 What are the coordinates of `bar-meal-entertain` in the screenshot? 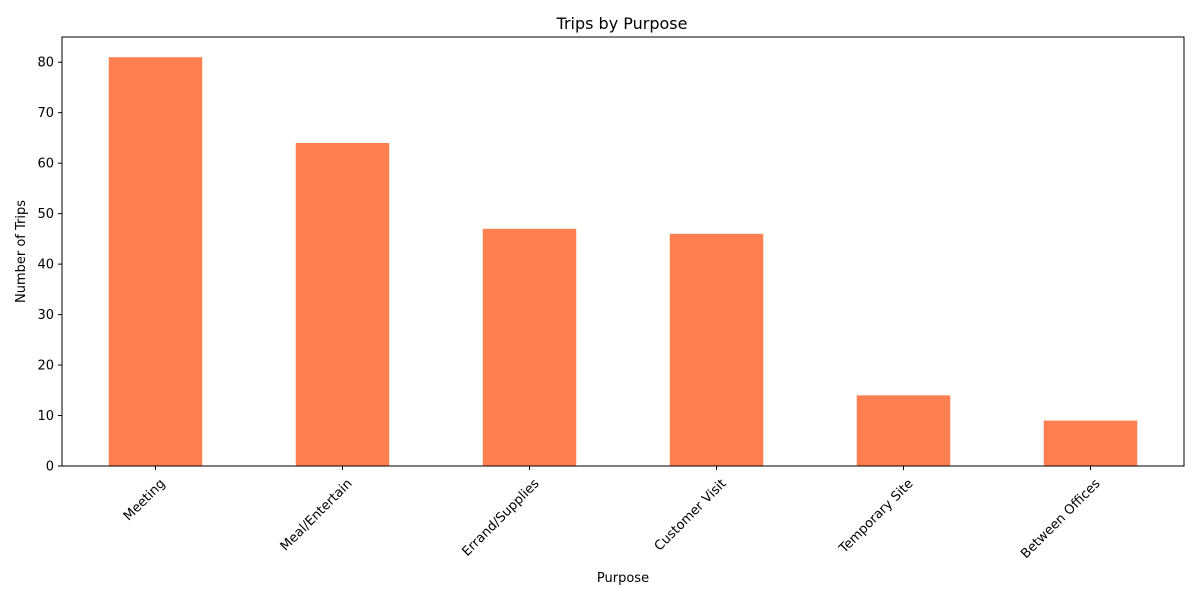 It's located at (342, 304).